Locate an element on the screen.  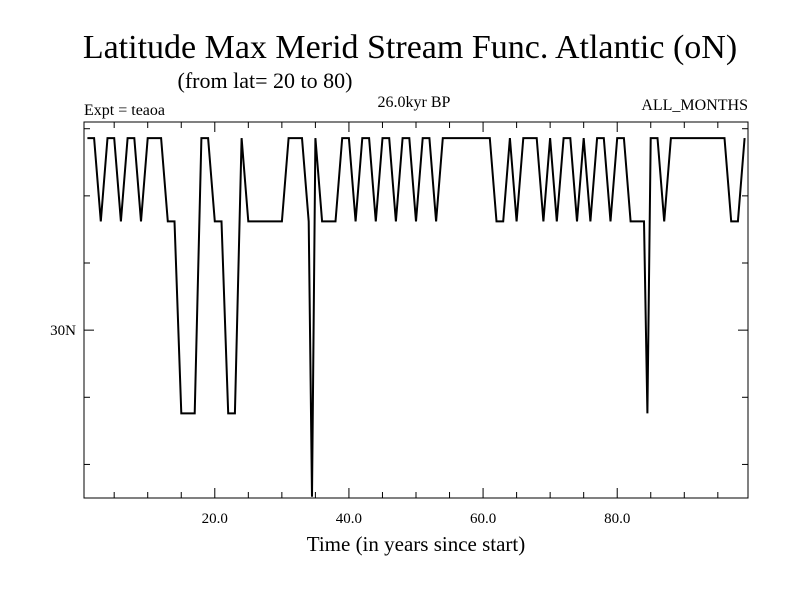
x-tick-label: 60.0 is located at coordinates (483, 519).